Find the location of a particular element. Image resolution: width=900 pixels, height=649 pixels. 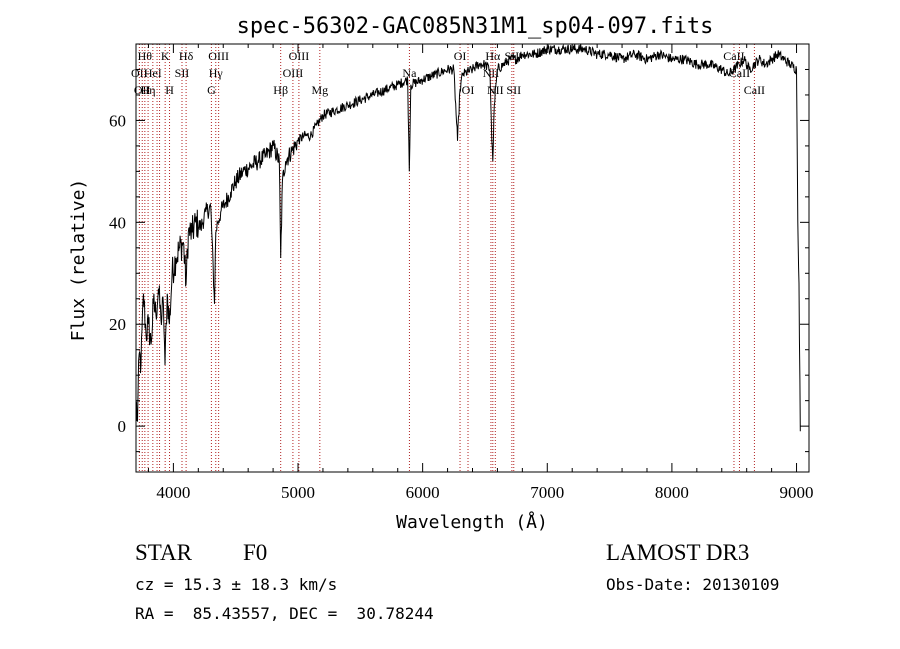

y-tick-label: 60 is located at coordinates (117, 120).